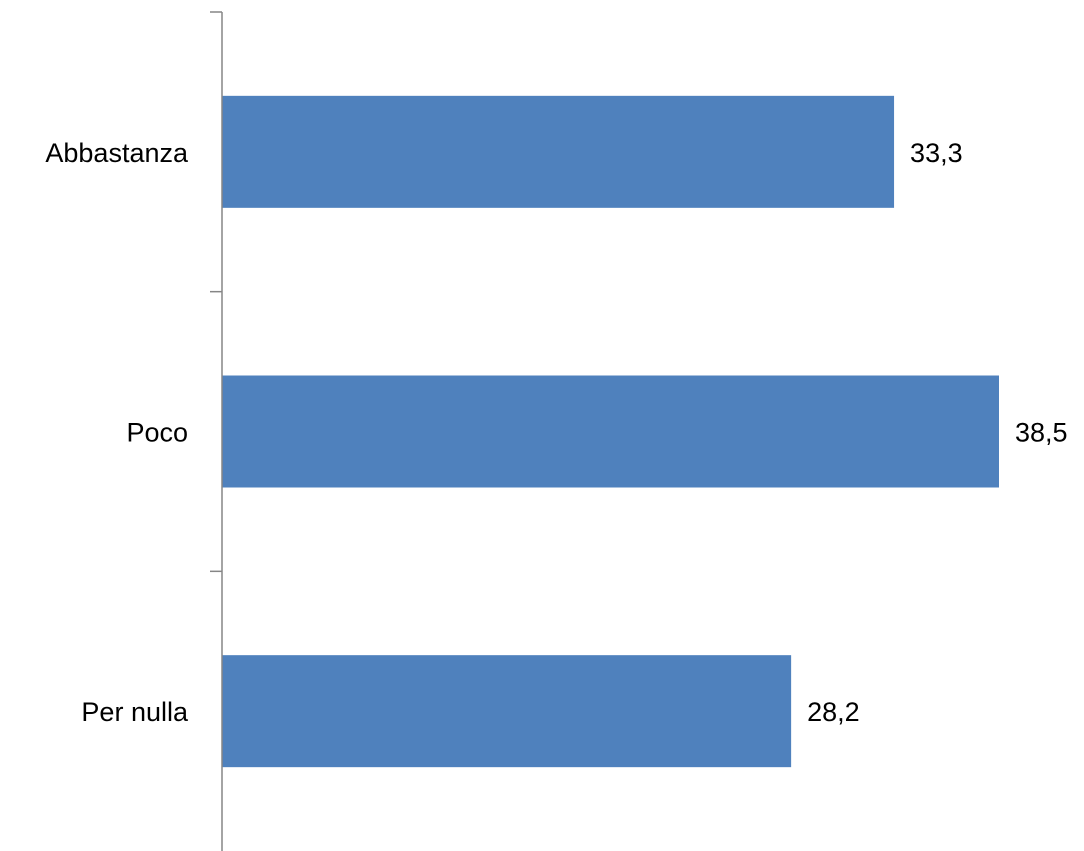 Image resolution: width=1084 pixels, height=851 pixels. I want to click on bar-poco, so click(610, 431).